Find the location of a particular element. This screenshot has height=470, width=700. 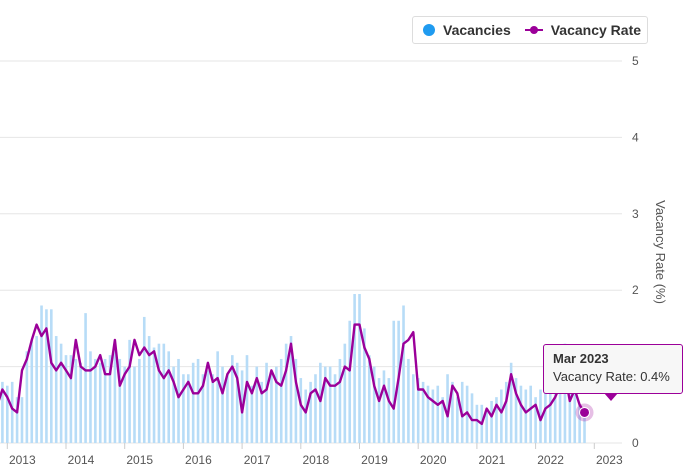

vacancy-rate-legend-marker is located at coordinates (533, 30).